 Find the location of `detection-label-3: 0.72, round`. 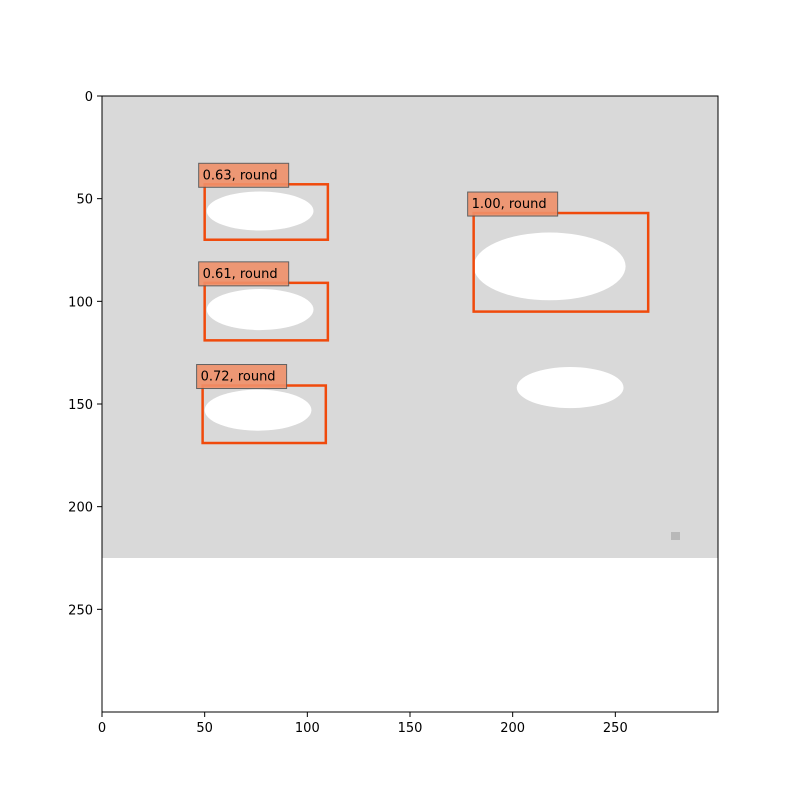

detection-label-3: 0.72, round is located at coordinates (238, 377).